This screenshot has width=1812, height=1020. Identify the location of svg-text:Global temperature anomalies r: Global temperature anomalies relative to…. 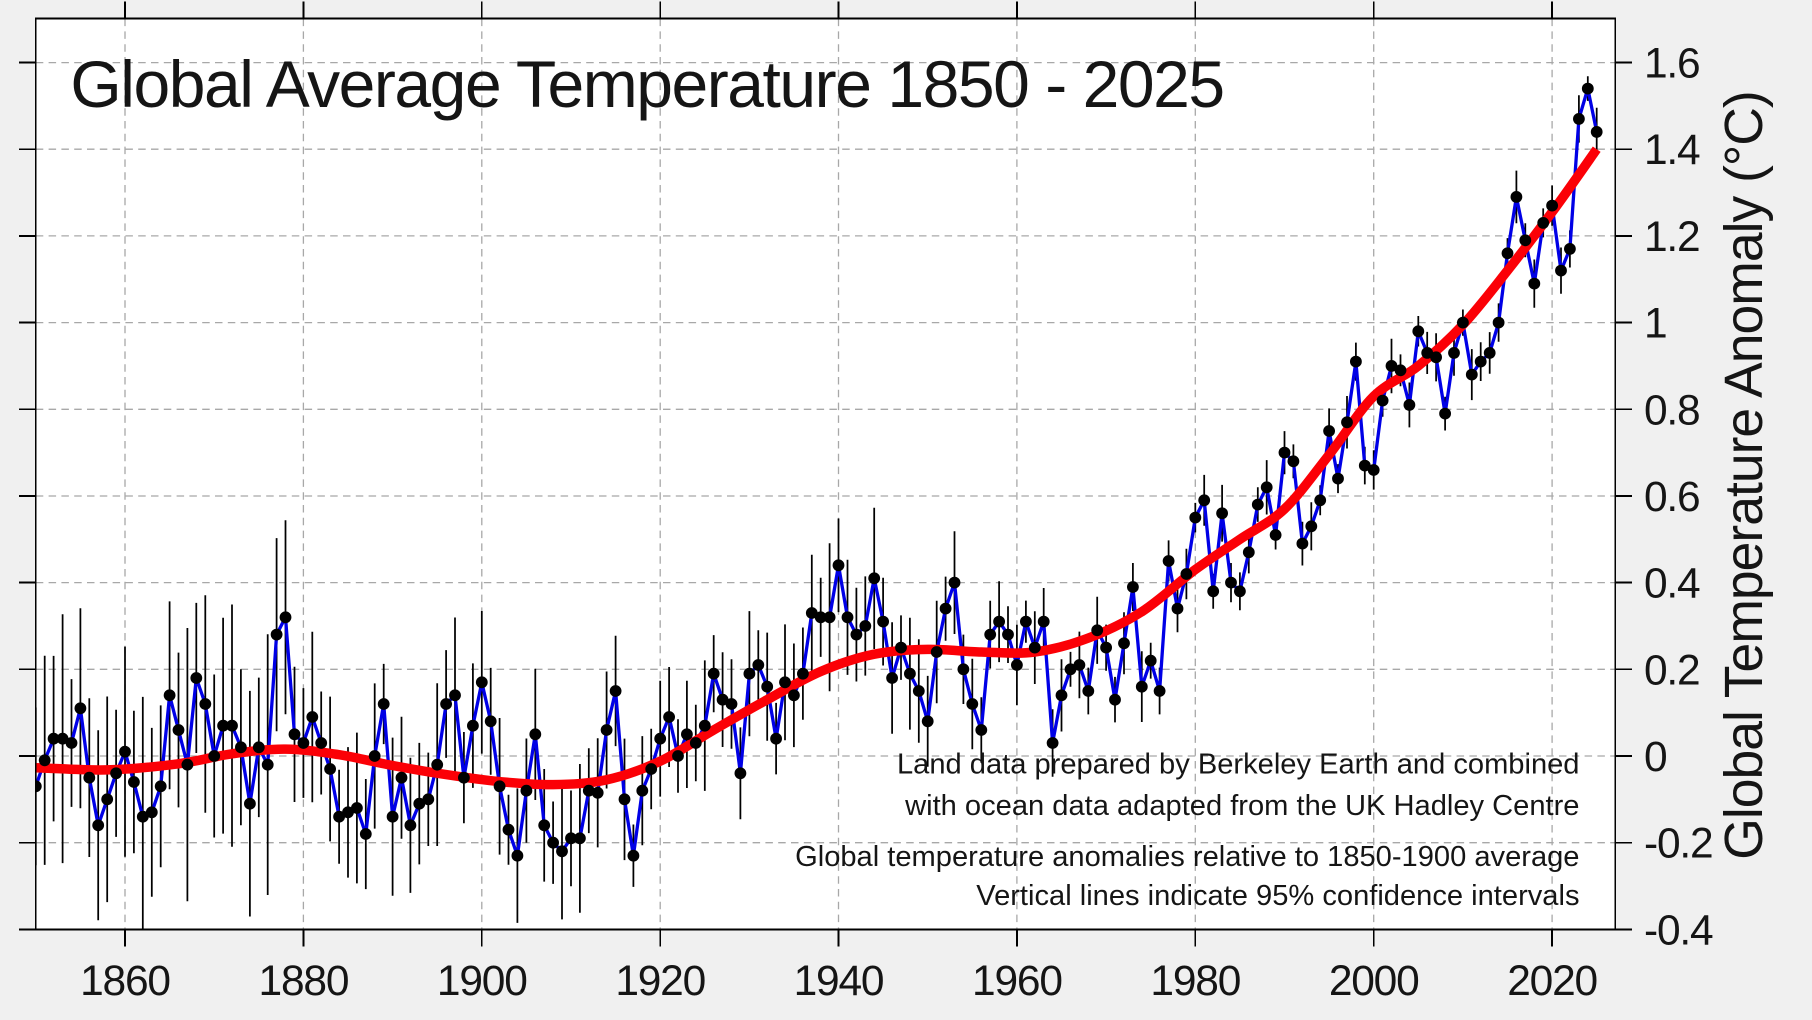
(1187, 857).